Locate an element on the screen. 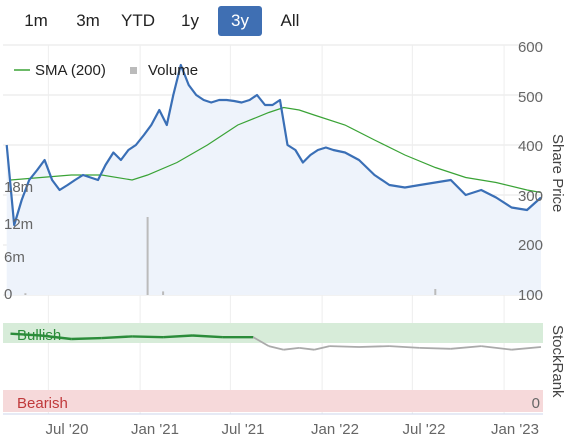  volume-axis: 18m 12m 6m 0 is located at coordinates (18, 241).